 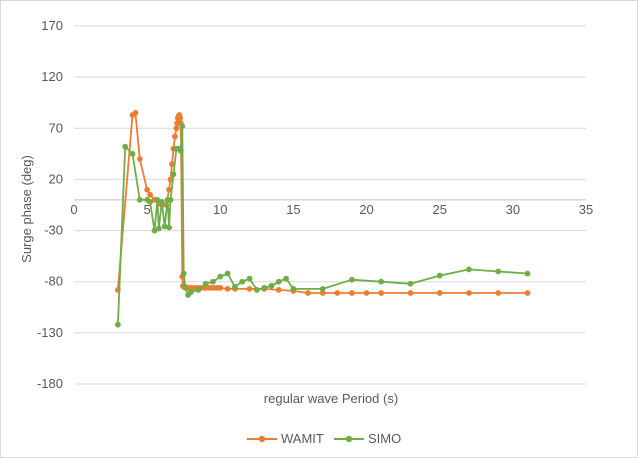 What do you see at coordinates (53, 230) in the screenshot?
I see `y-tick-label: -30` at bounding box center [53, 230].